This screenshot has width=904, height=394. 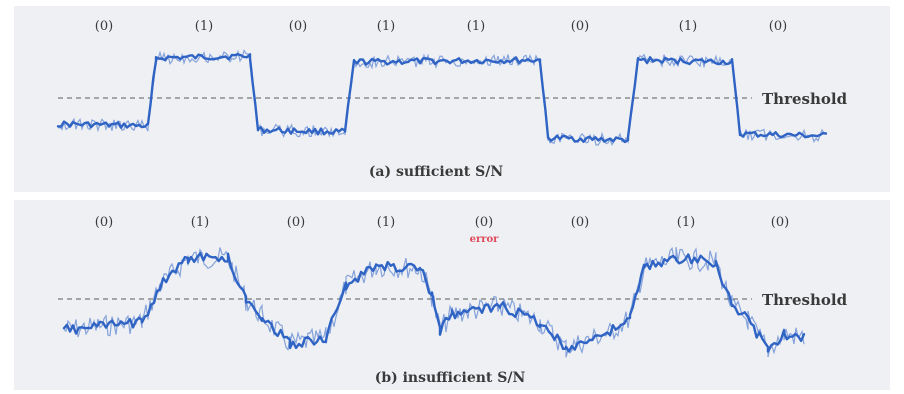 I want to click on panel-a-bit-1: (0), so click(x=104, y=26).